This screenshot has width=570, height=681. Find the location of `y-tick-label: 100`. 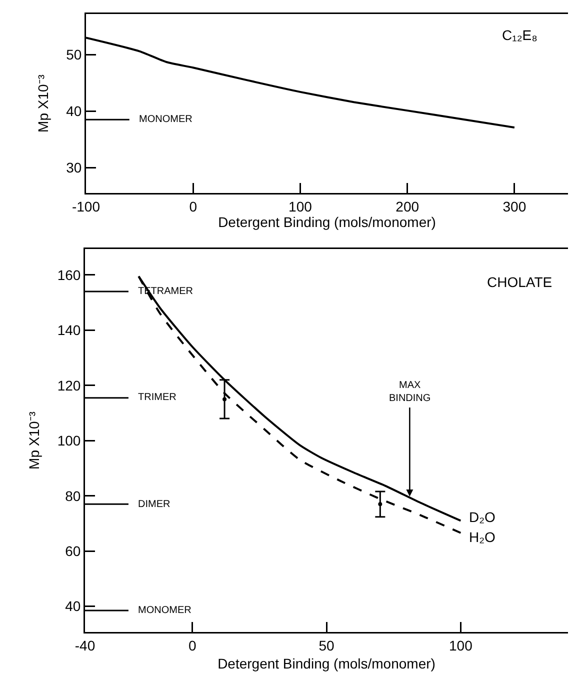

y-tick-label: 100 is located at coordinates (69, 440).